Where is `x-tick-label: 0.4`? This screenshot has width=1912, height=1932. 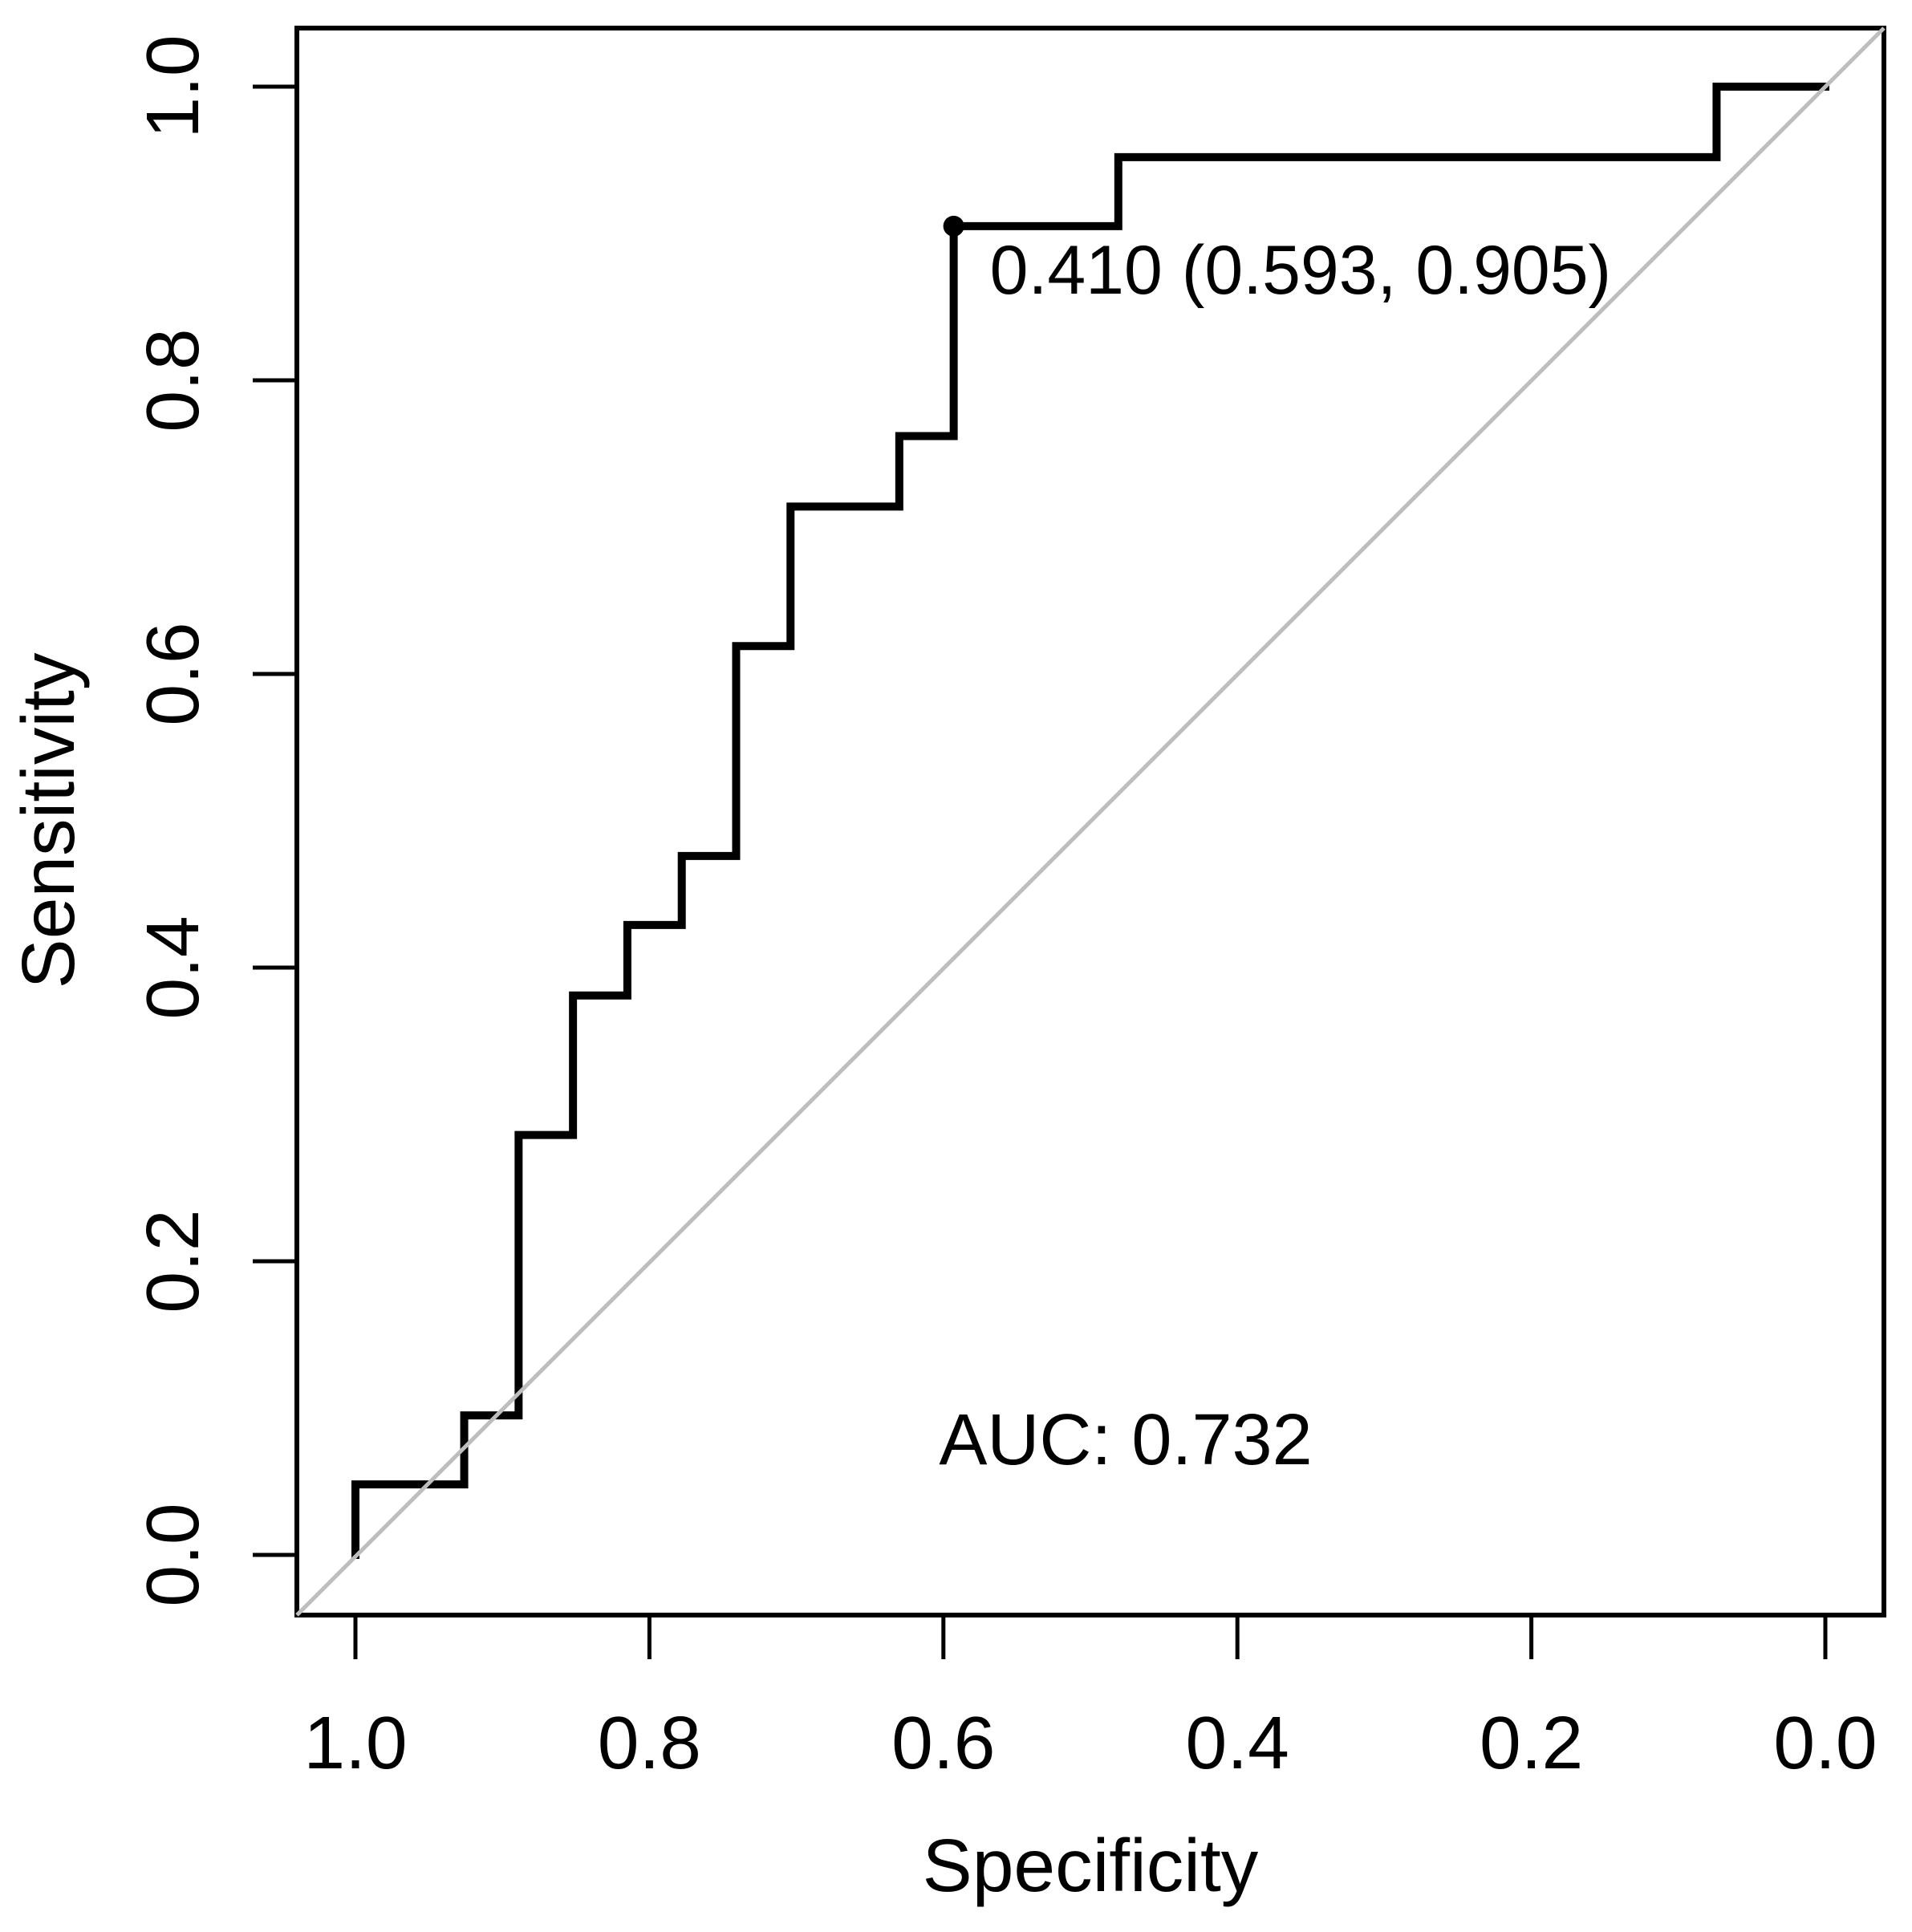 x-tick-label: 0.4 is located at coordinates (1237, 1742).